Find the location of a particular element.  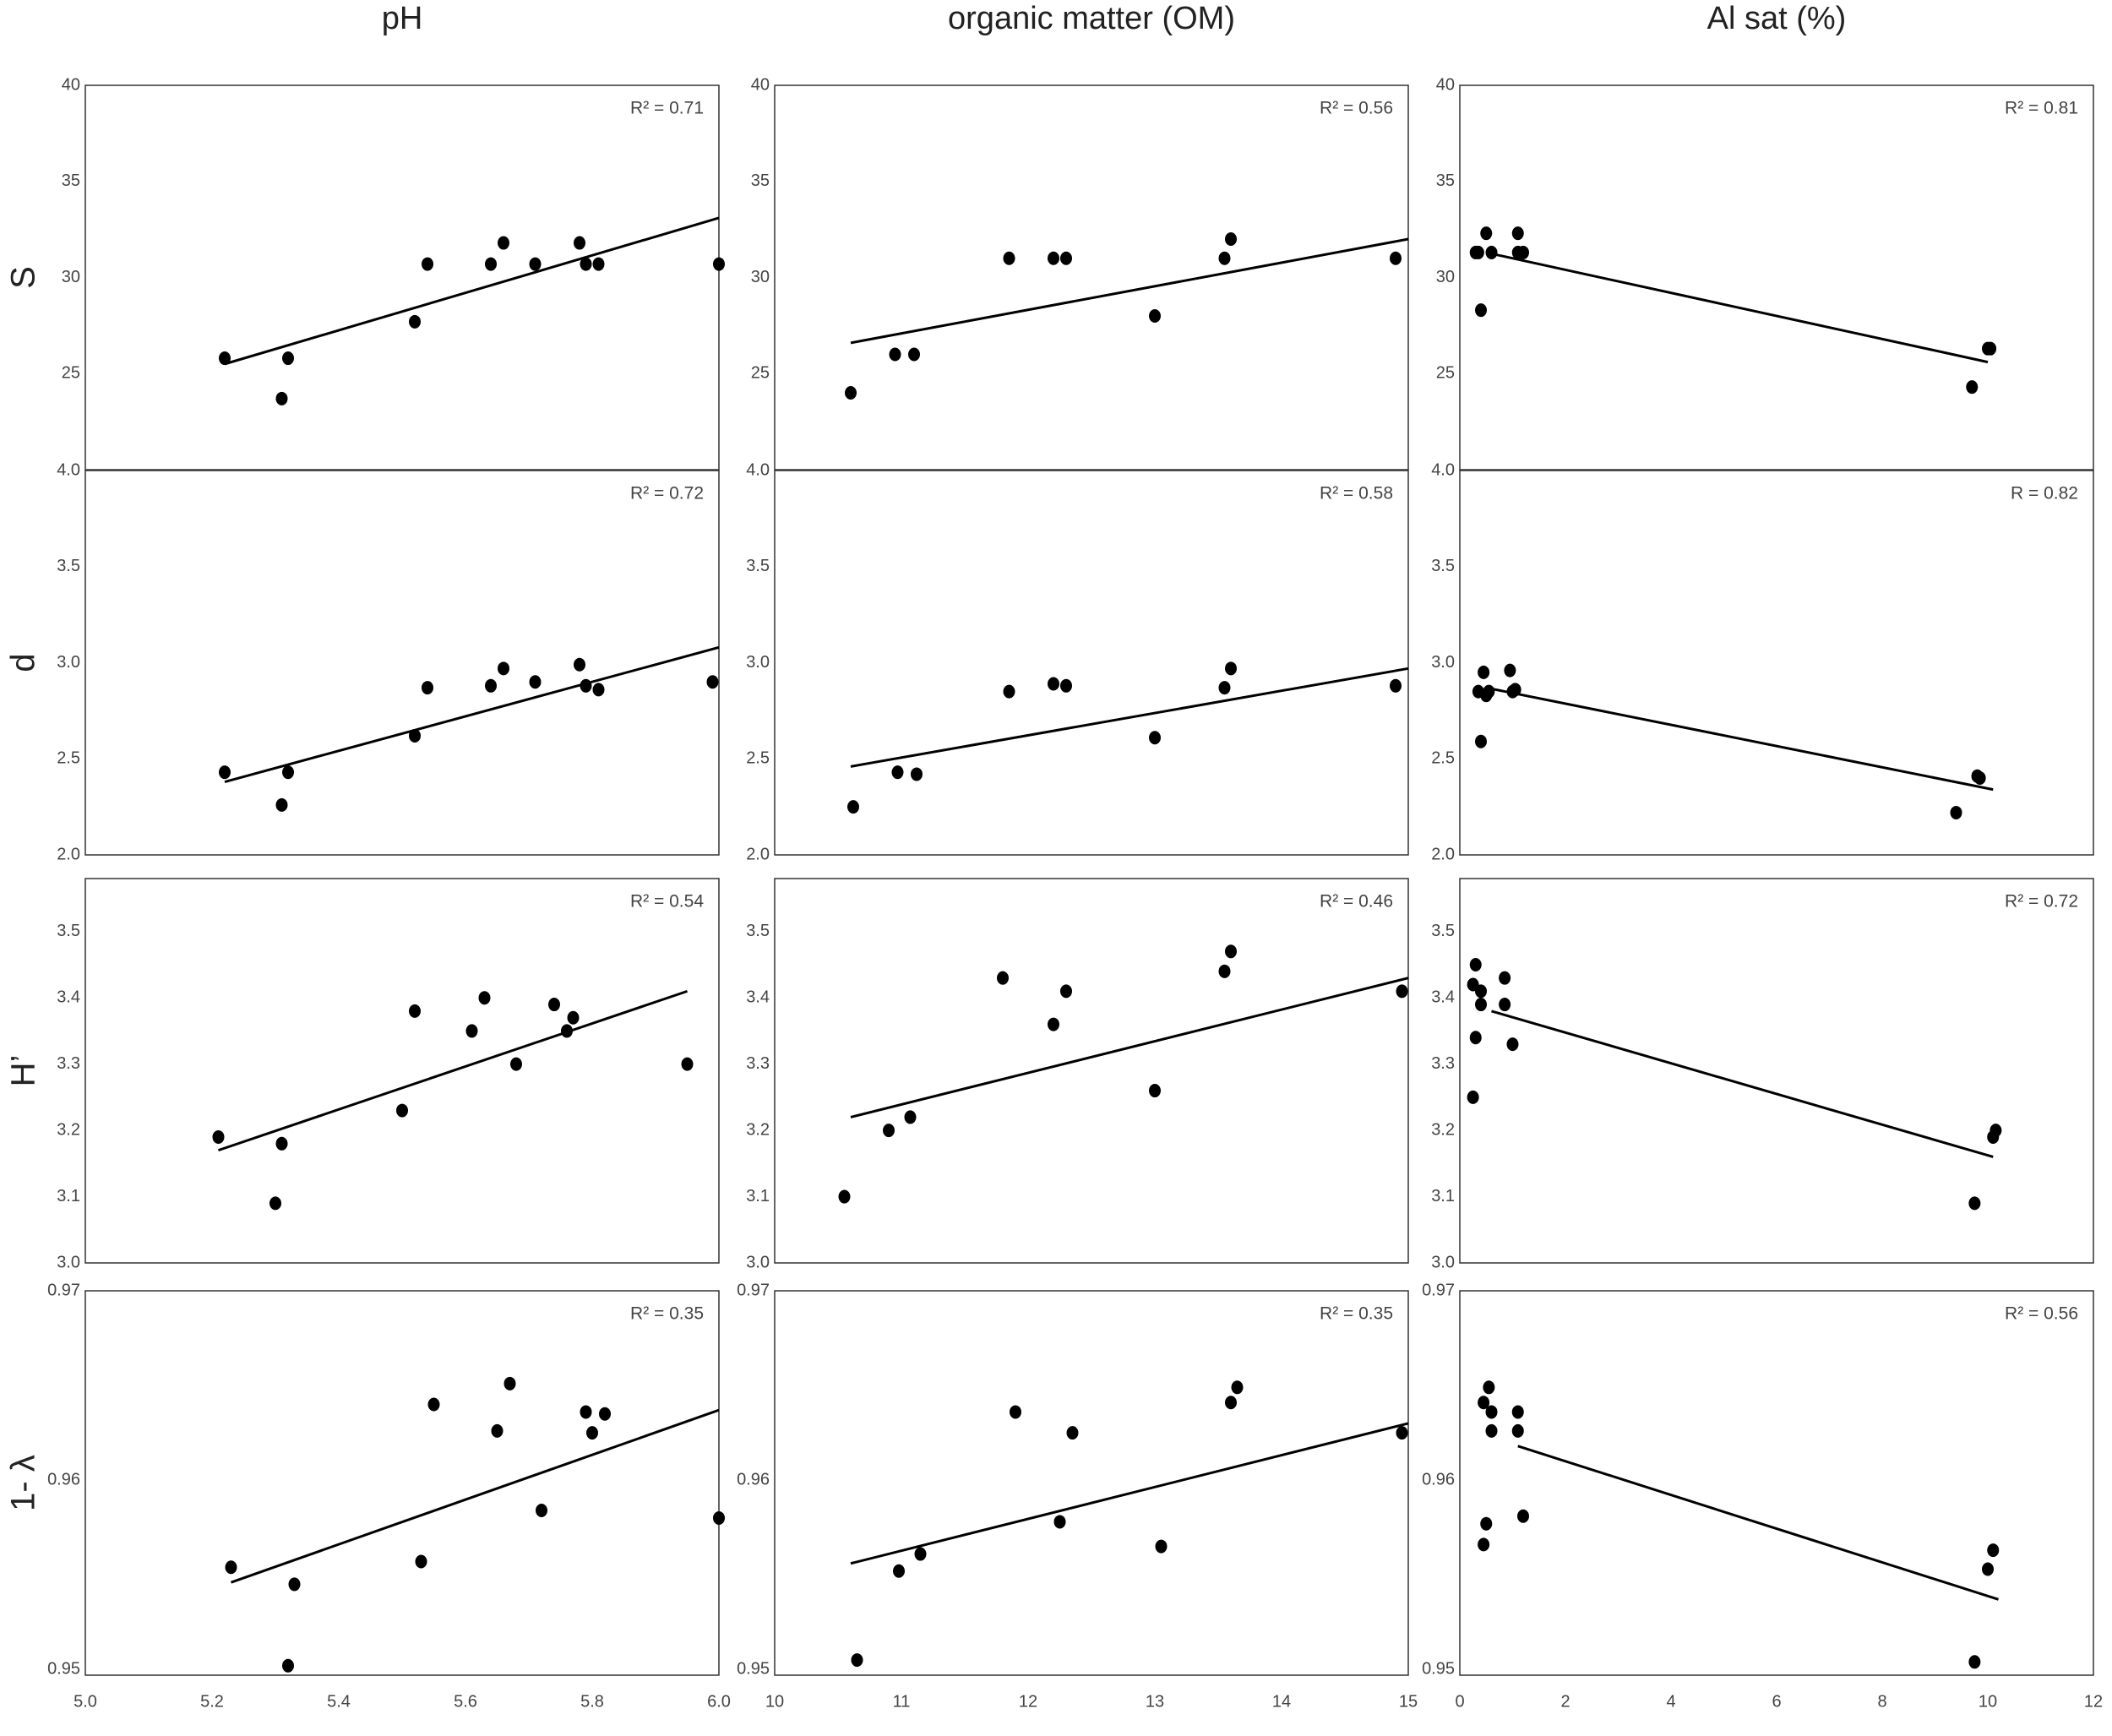

row-label: d is located at coordinates (23, 662).